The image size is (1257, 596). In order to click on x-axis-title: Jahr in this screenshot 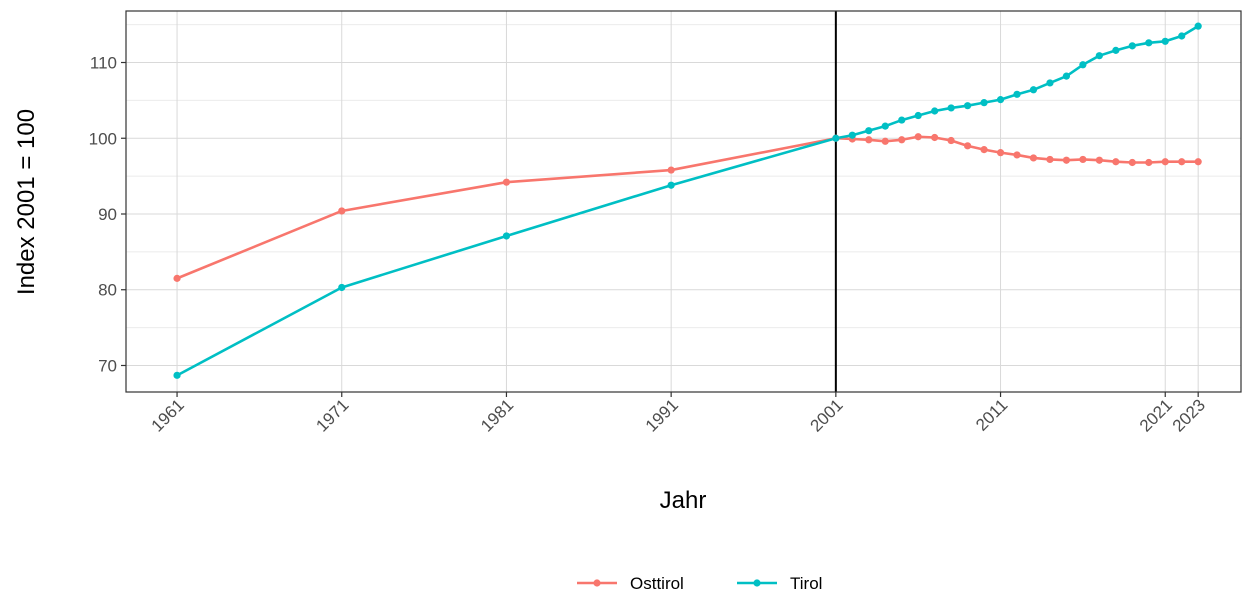, I will do `click(683, 500)`.